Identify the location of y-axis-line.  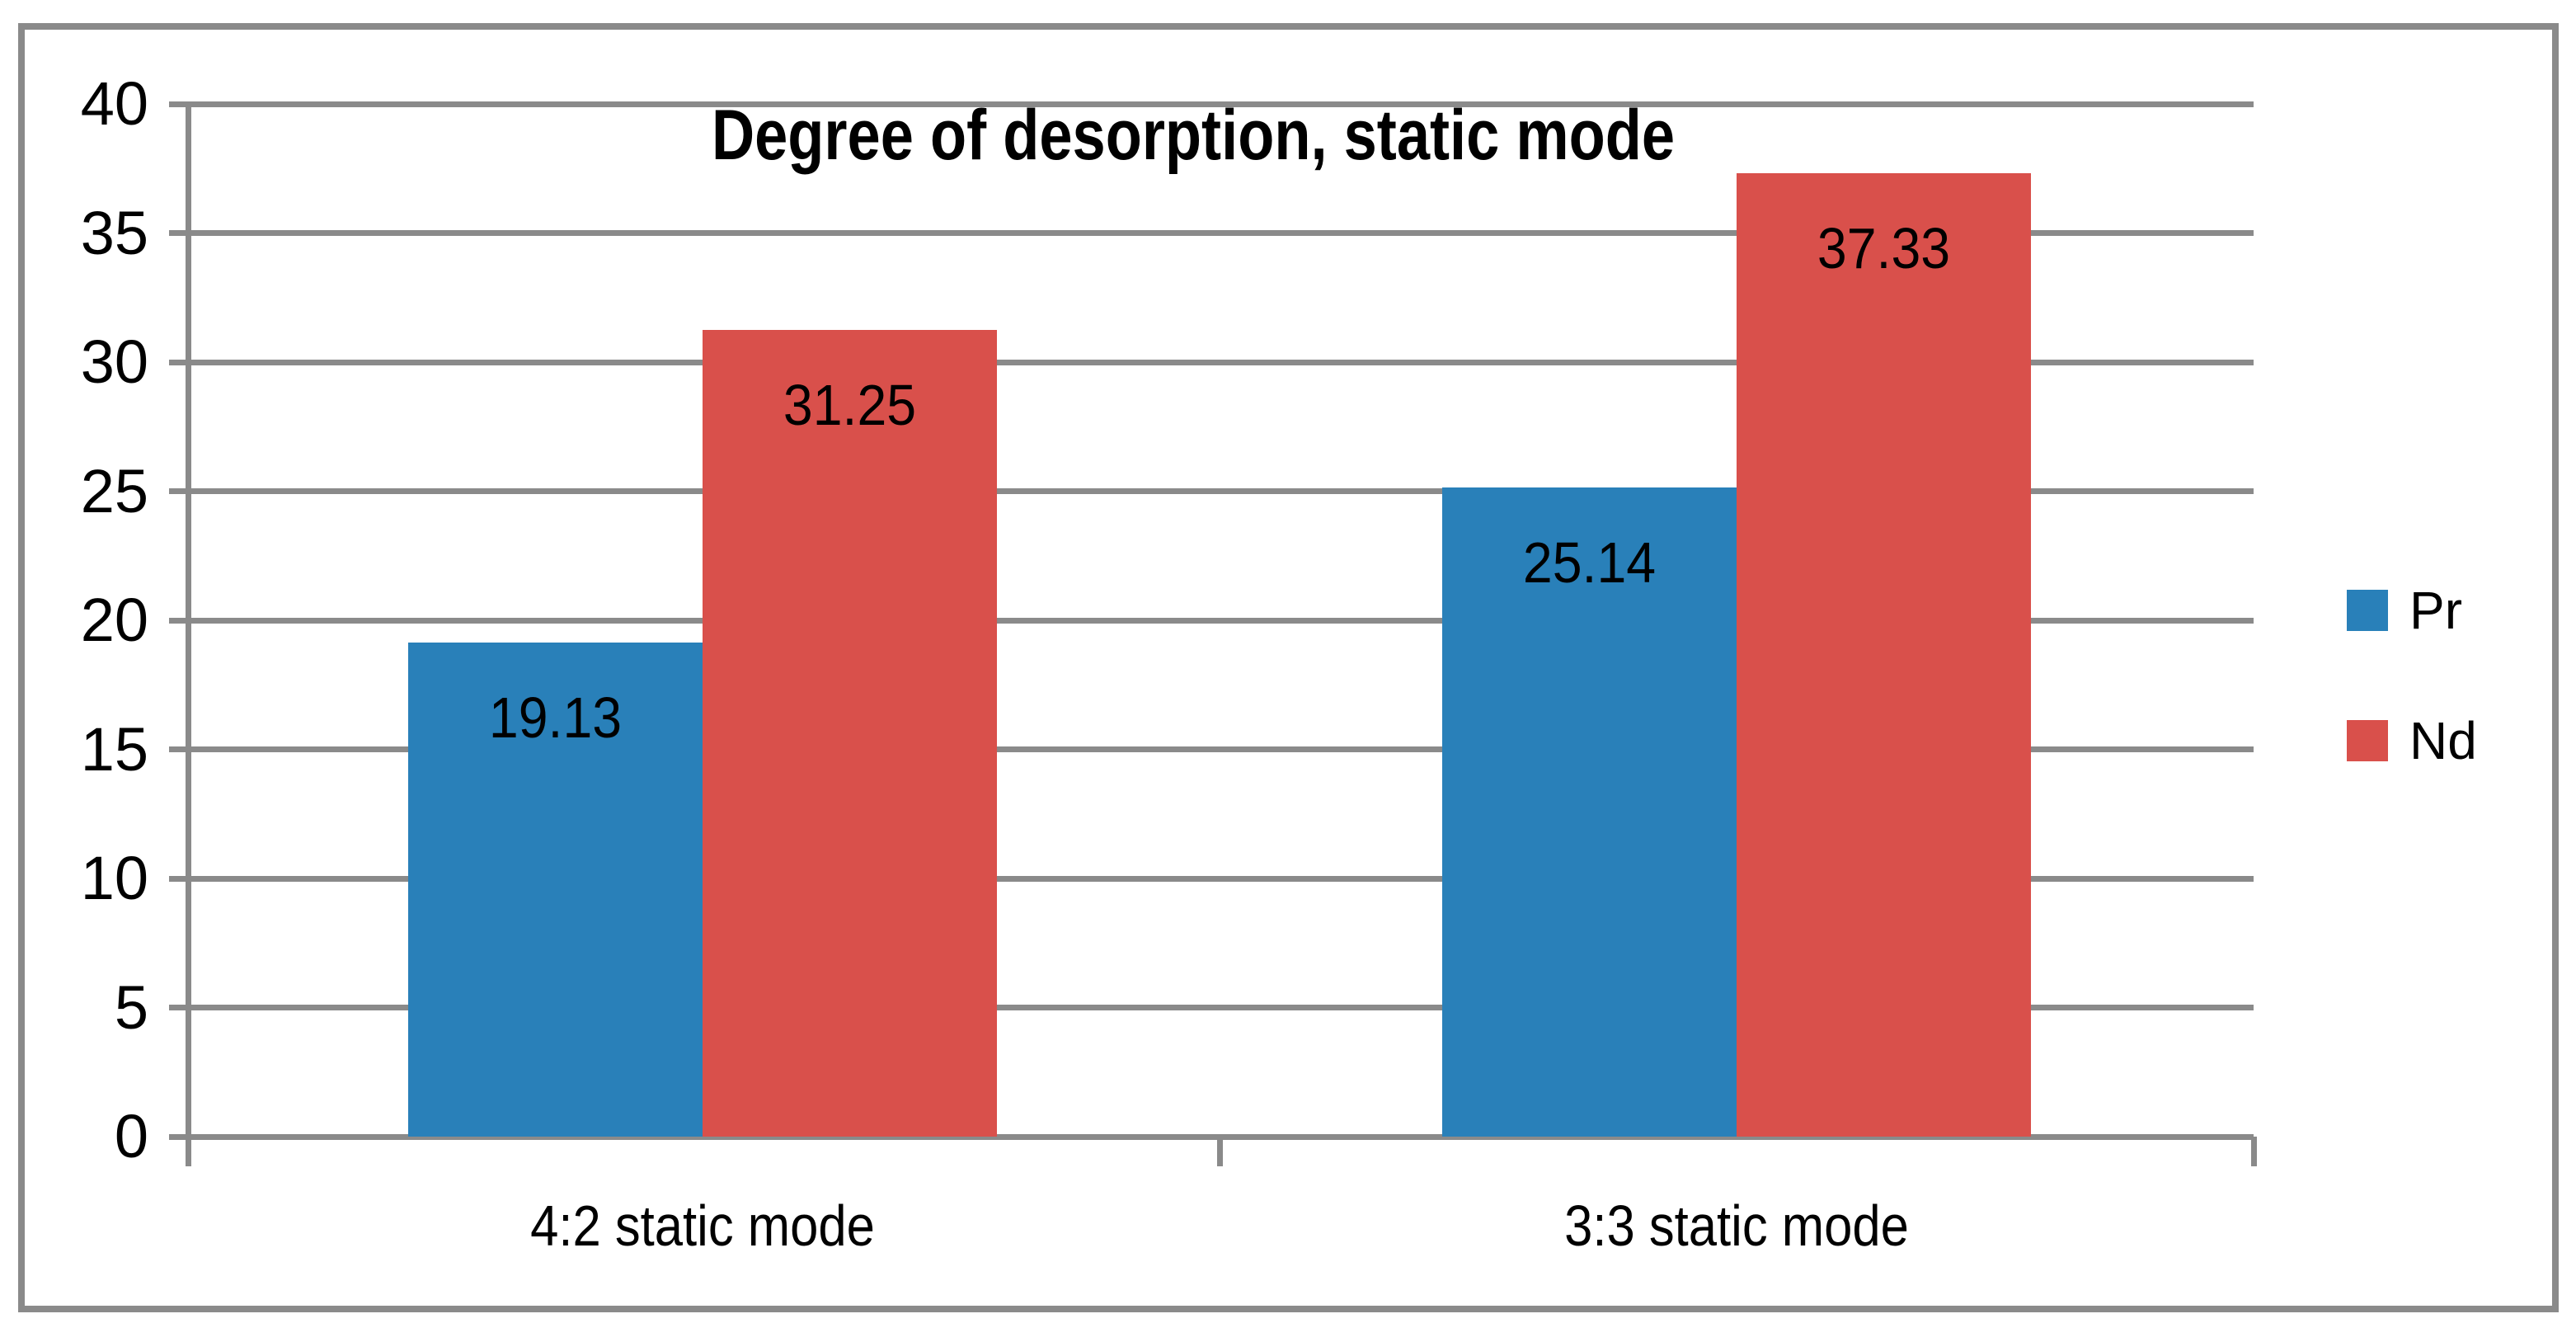
(188, 635).